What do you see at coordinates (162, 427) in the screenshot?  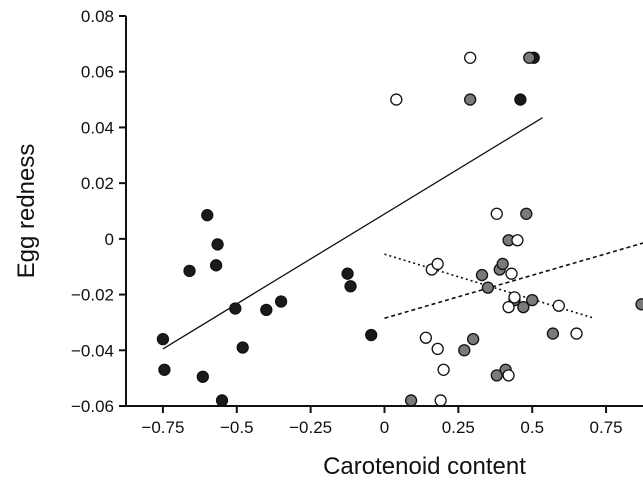 I see `x-tick-label: −0.75` at bounding box center [162, 427].